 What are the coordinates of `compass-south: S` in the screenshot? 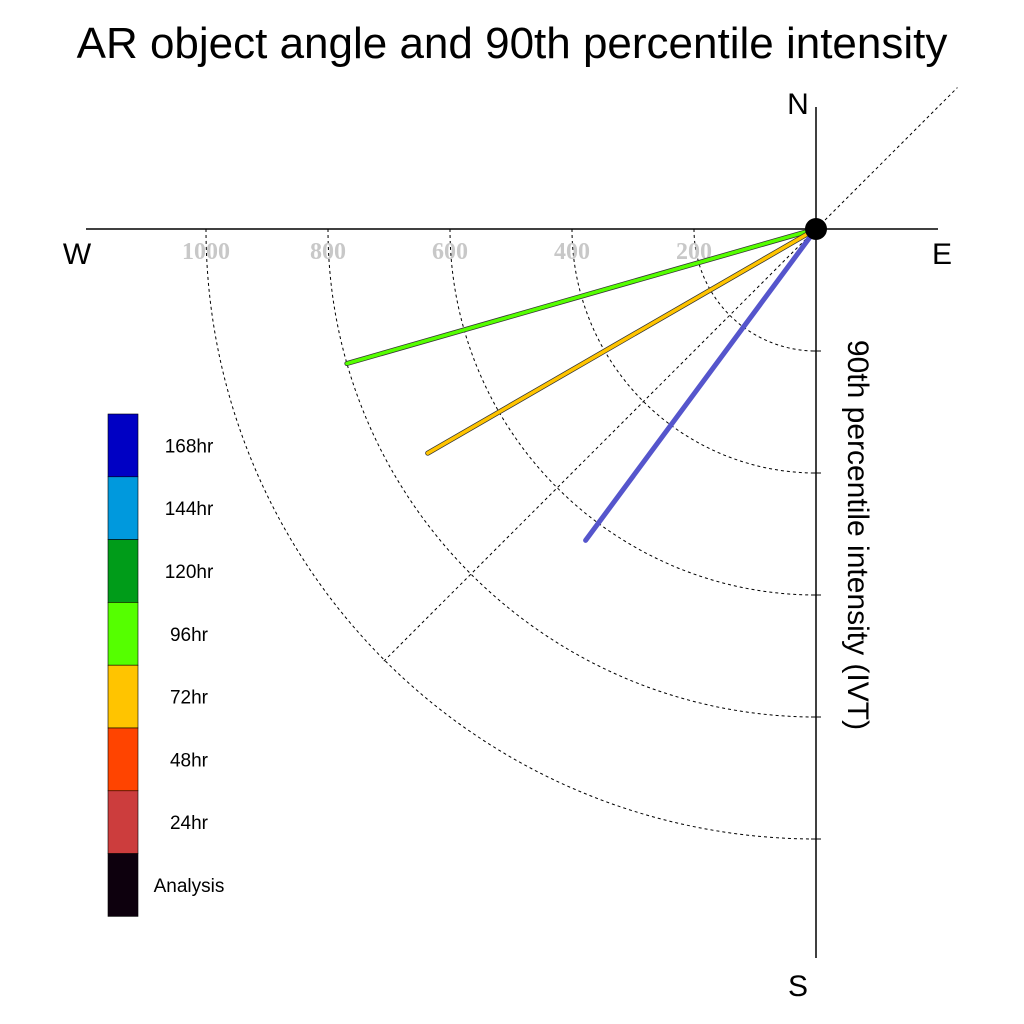 It's located at (798, 986).